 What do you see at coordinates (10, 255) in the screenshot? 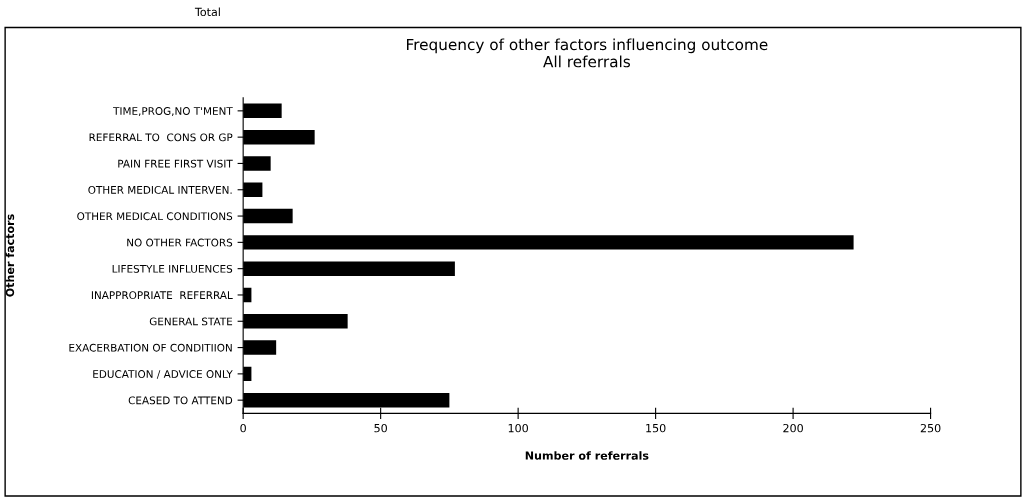
I see `y-axis-title: Other factors` at bounding box center [10, 255].